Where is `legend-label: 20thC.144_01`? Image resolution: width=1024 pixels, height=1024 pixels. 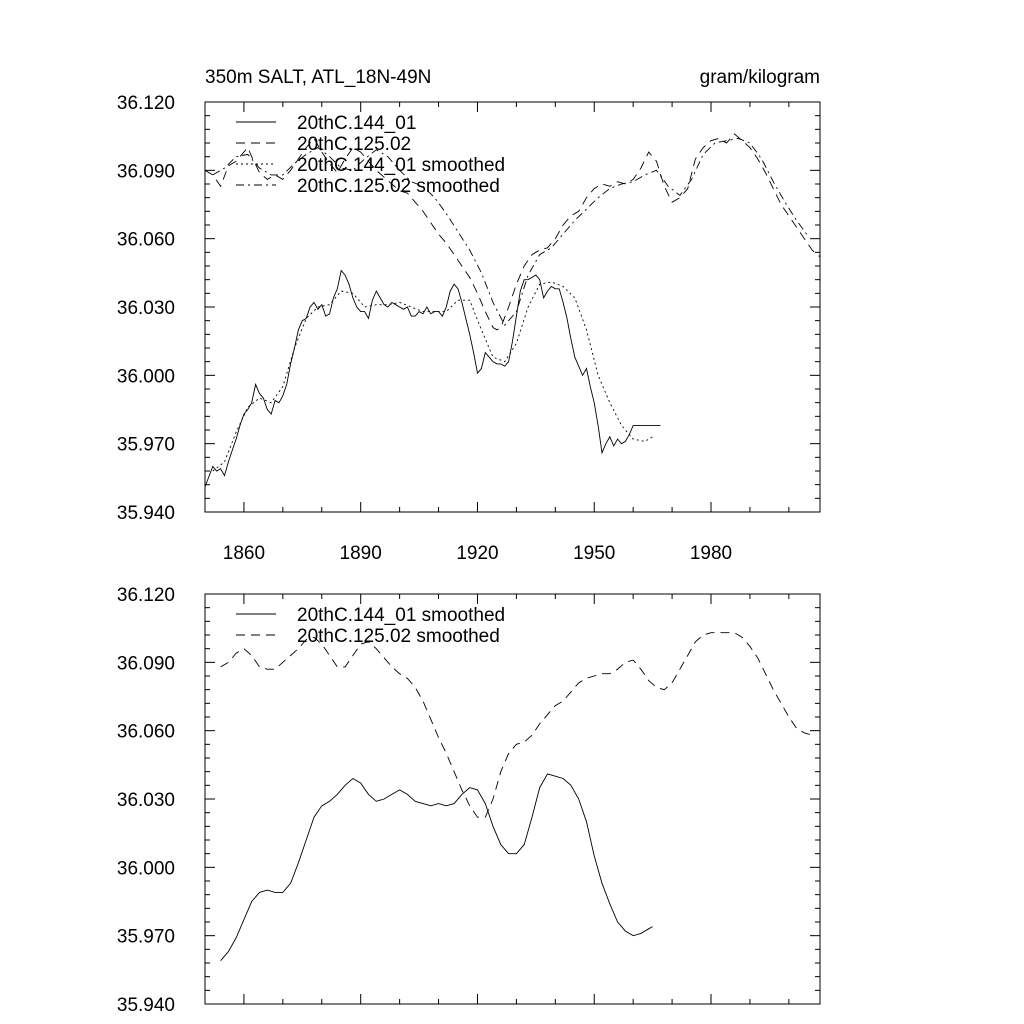
legend-label: 20thC.144_01 is located at coordinates (356, 123).